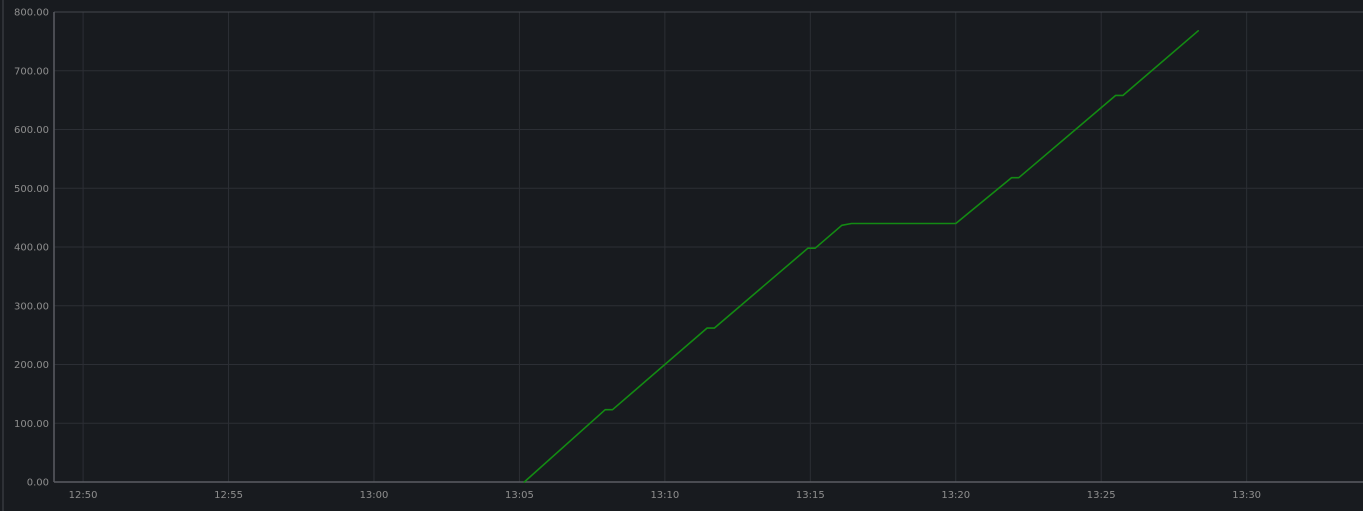 The image size is (1363, 511). What do you see at coordinates (1101, 495) in the screenshot?
I see `x-tick-label: 13:25` at bounding box center [1101, 495].